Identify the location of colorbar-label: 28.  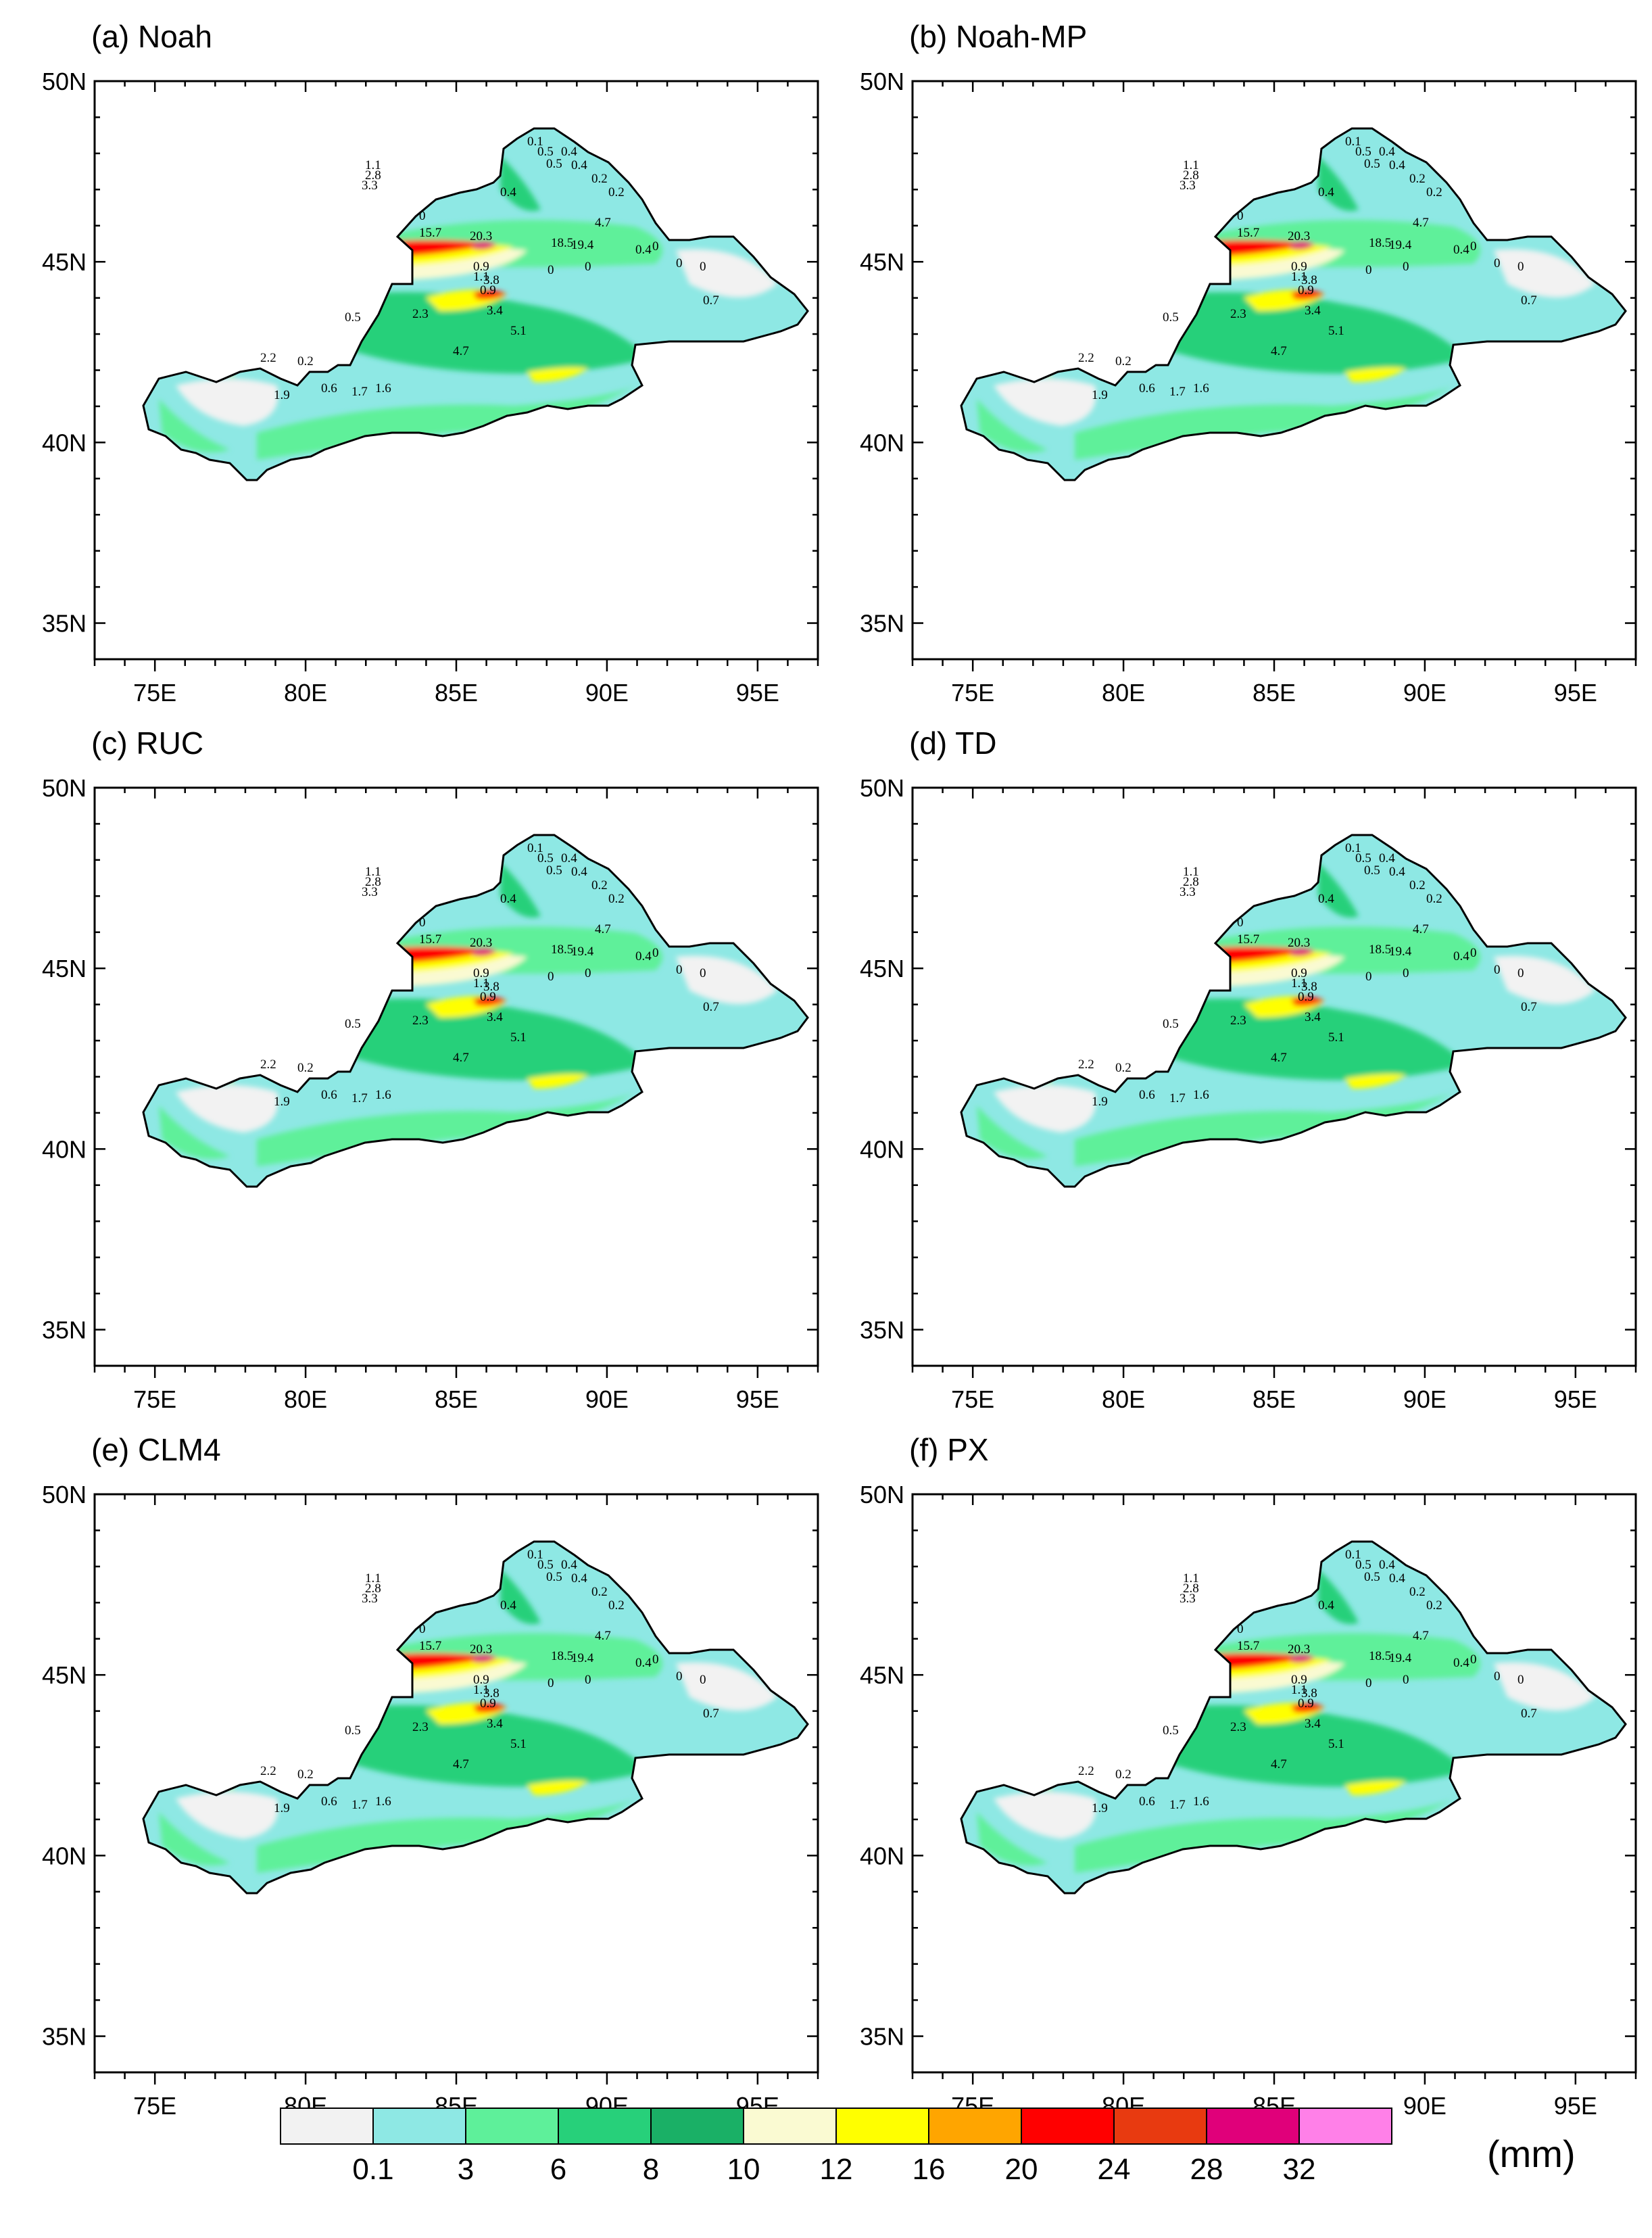
(1206, 2169).